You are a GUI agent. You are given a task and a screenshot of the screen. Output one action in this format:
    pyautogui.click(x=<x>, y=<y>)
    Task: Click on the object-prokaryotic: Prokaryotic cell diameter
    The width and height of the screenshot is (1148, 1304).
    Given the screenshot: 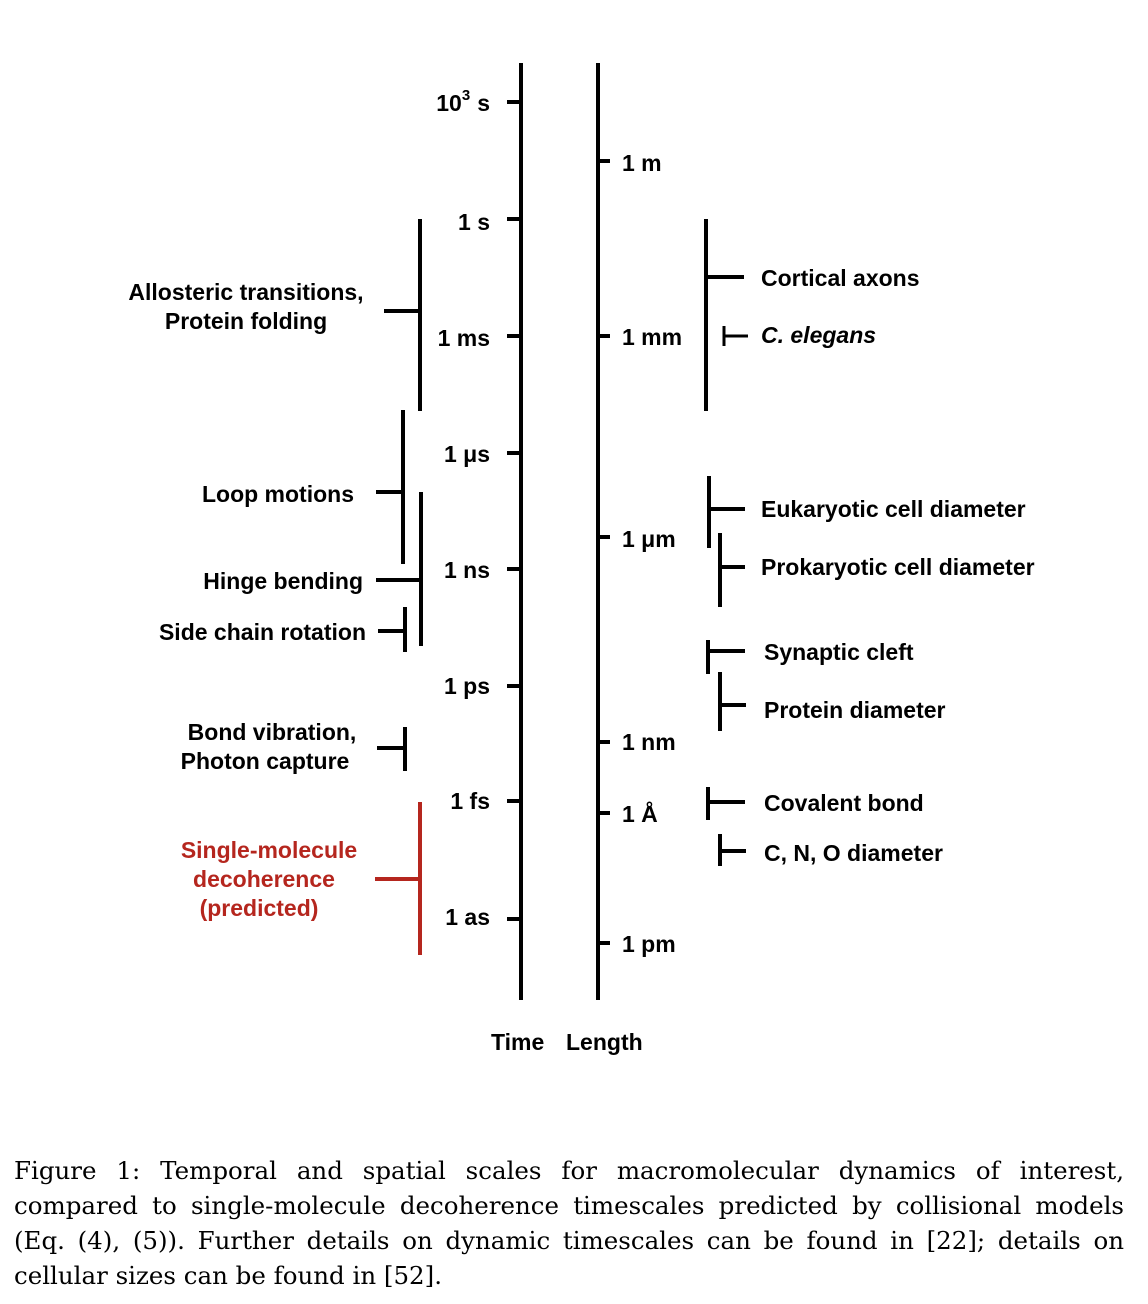 What is the action you would take?
    pyautogui.click(x=876, y=570)
    